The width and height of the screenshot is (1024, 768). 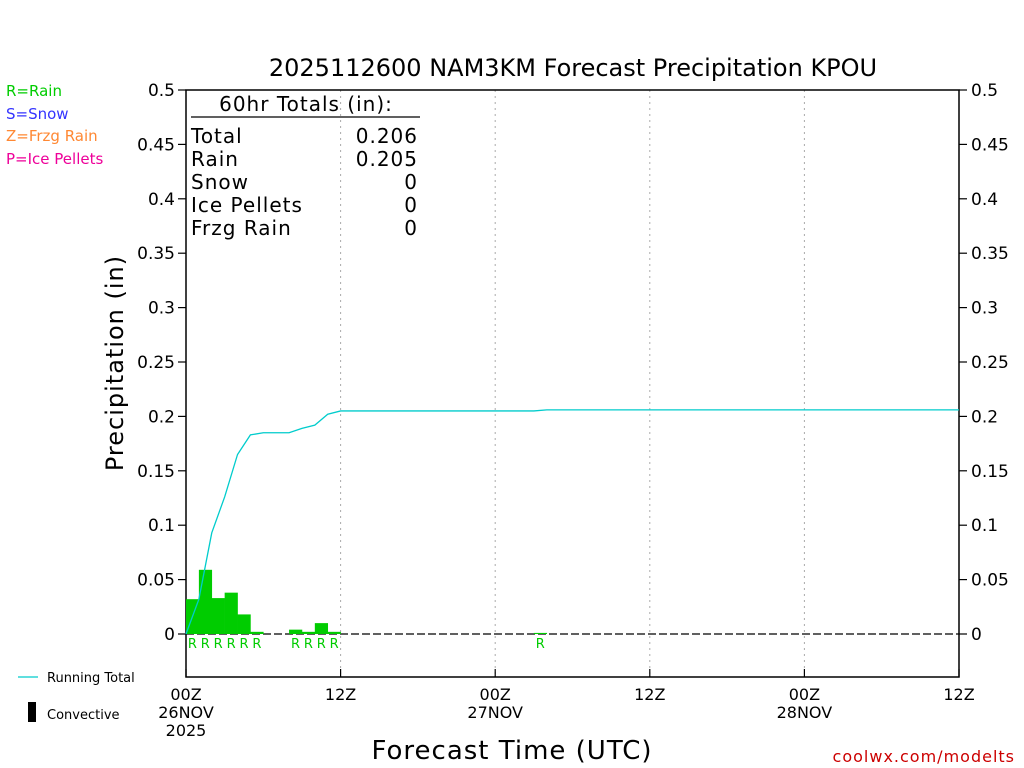 What do you see at coordinates (990, 145) in the screenshot?
I see `y-tick-label-right: 0.45` at bounding box center [990, 145].